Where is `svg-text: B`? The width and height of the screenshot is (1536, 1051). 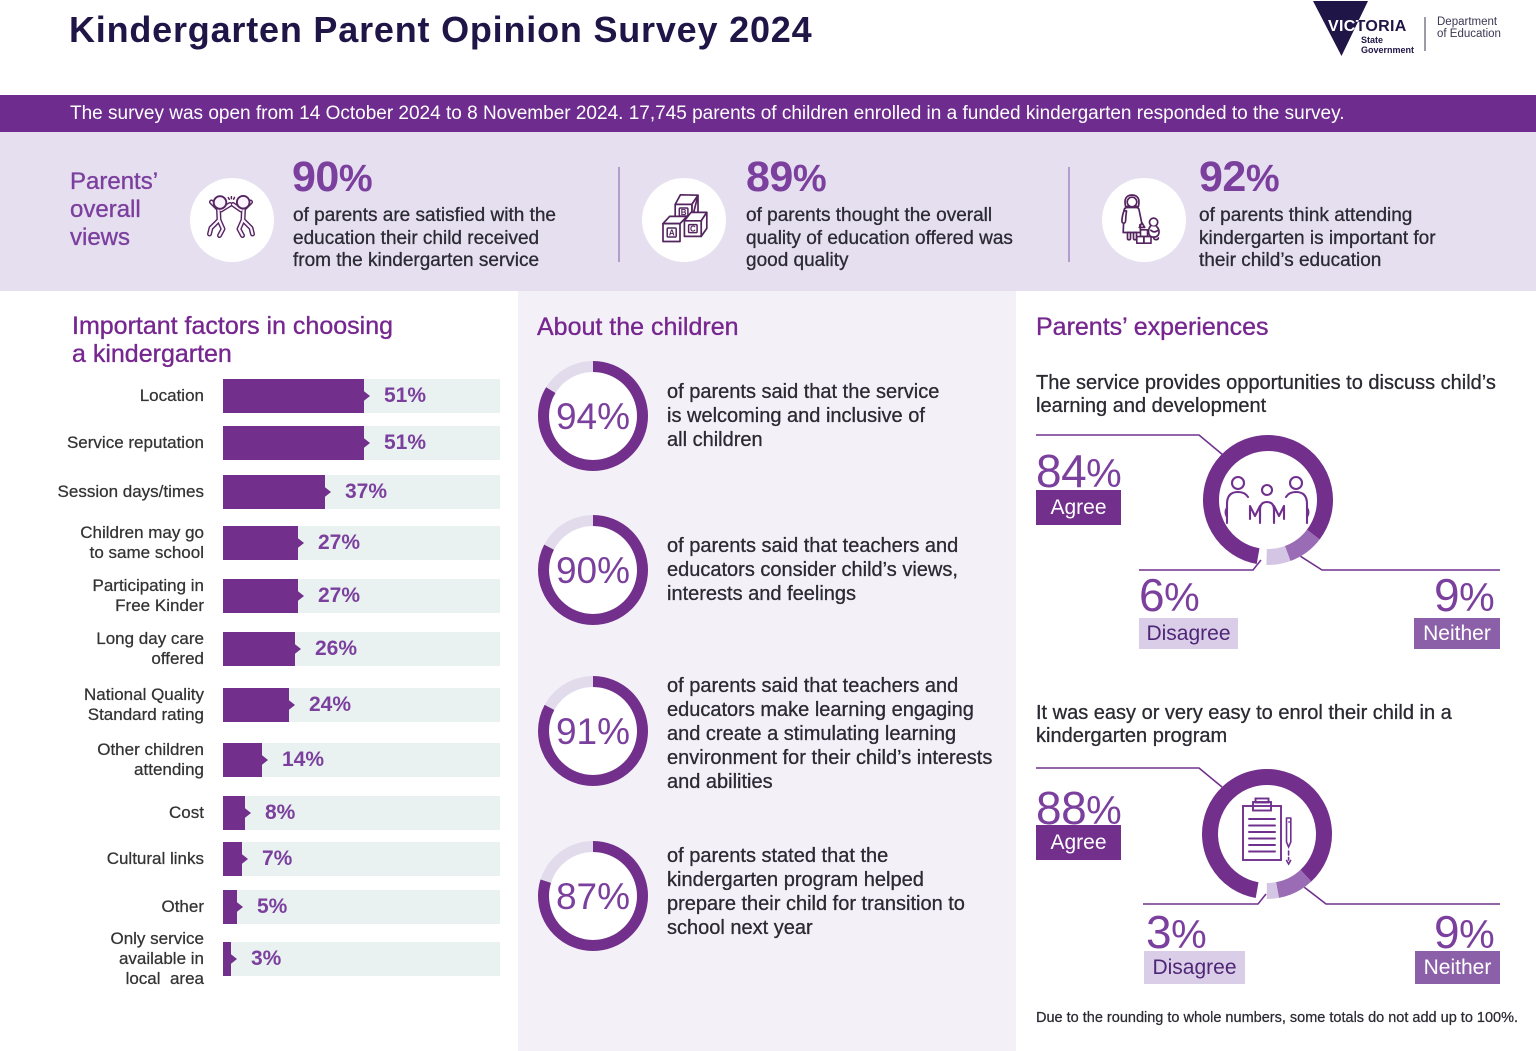
svg-text: B is located at coordinates (684, 212).